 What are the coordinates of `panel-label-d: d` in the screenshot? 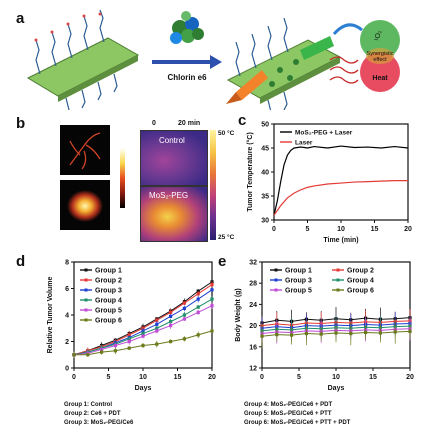 It's located at (21, 261).